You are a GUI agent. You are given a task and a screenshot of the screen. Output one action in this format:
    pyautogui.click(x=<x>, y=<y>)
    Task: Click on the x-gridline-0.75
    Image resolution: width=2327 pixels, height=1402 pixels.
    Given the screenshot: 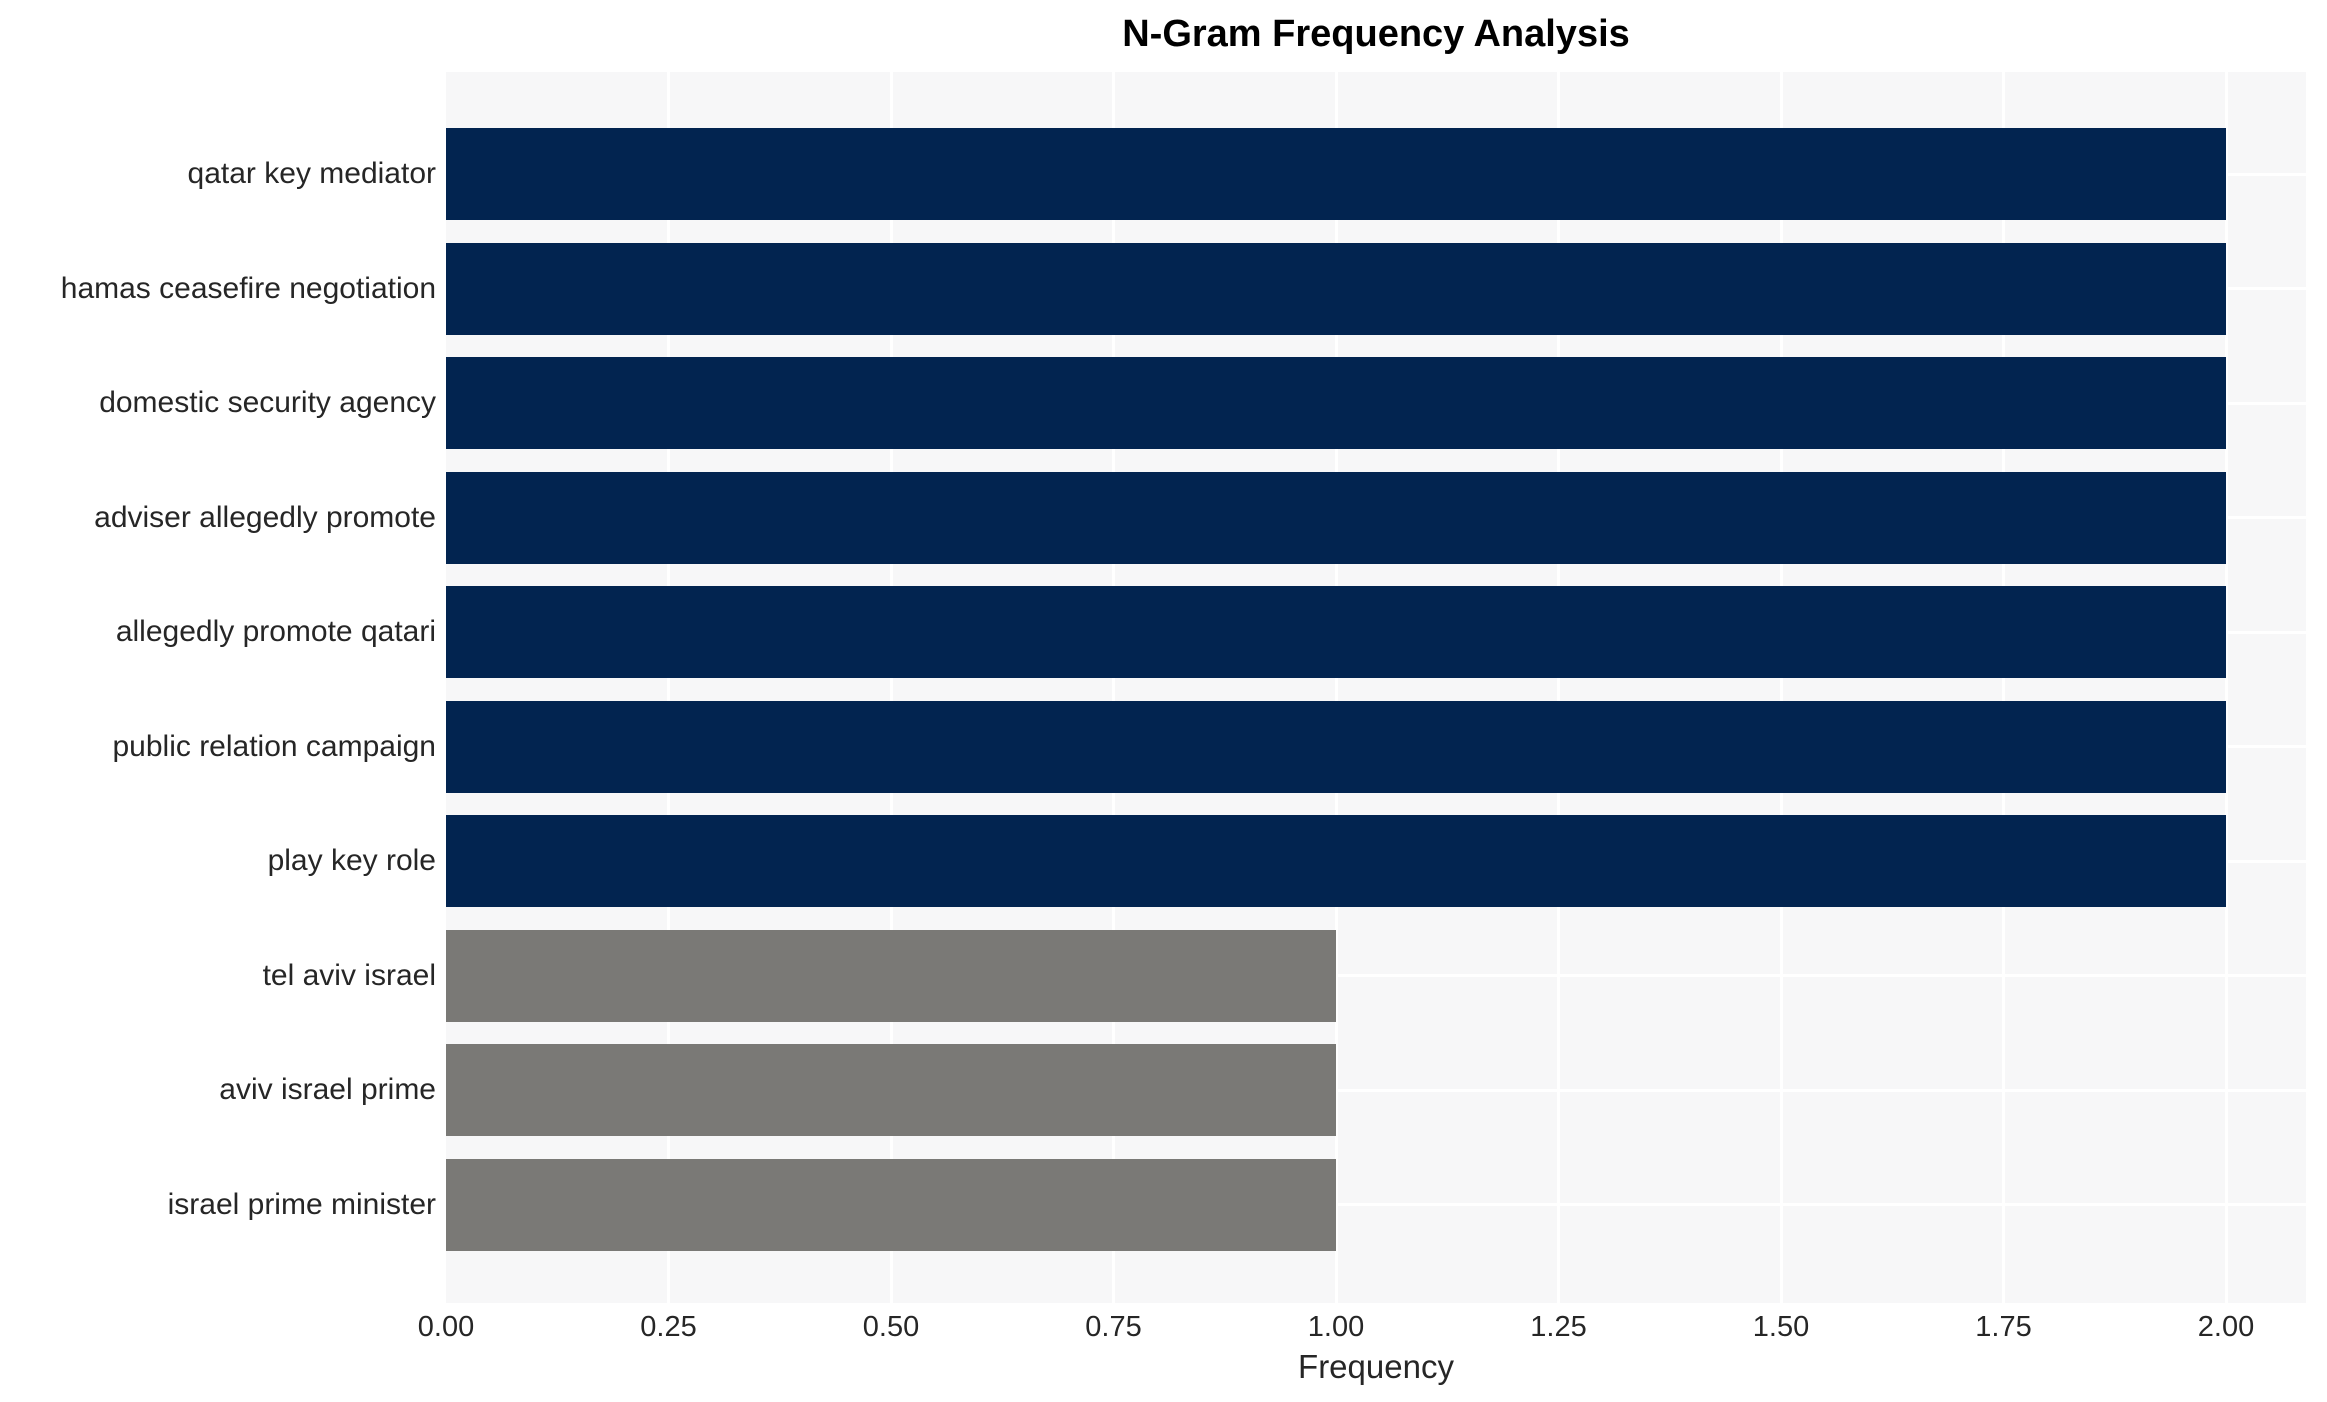 What is the action you would take?
    pyautogui.click(x=1113, y=687)
    